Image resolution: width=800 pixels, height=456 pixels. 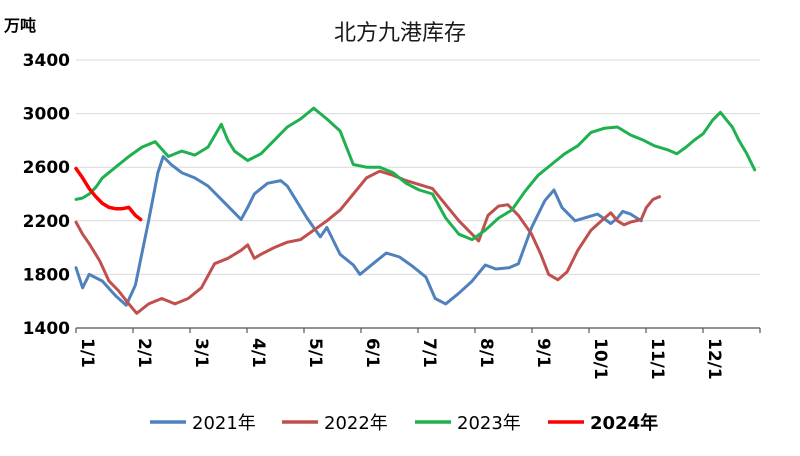 I want to click on x-tick-label: 1/1, so click(x=87, y=353).